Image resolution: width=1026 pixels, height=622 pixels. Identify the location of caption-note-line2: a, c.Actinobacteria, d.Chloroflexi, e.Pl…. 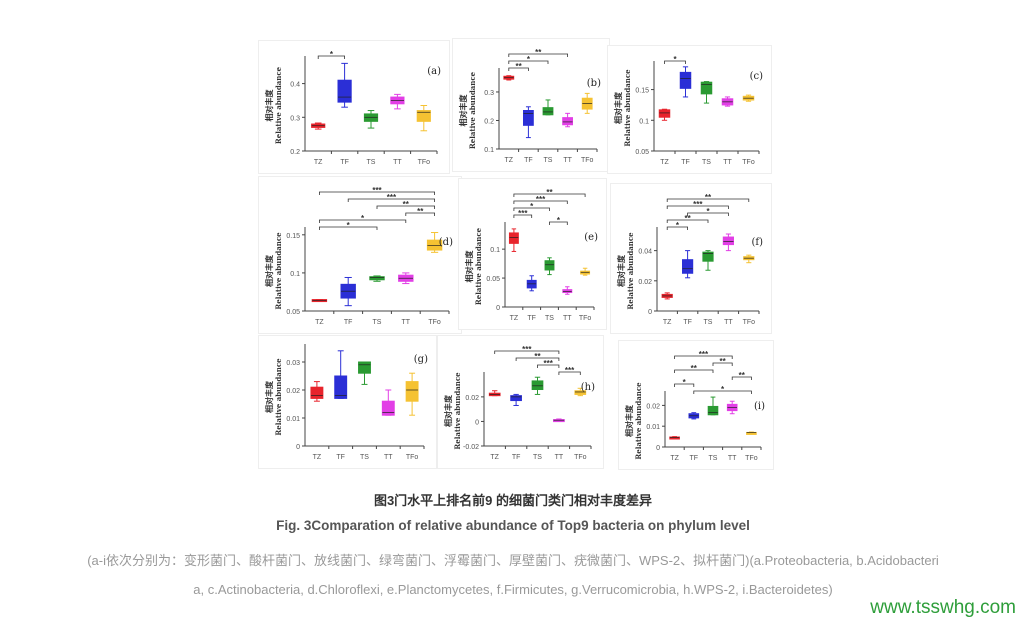
(513, 589).